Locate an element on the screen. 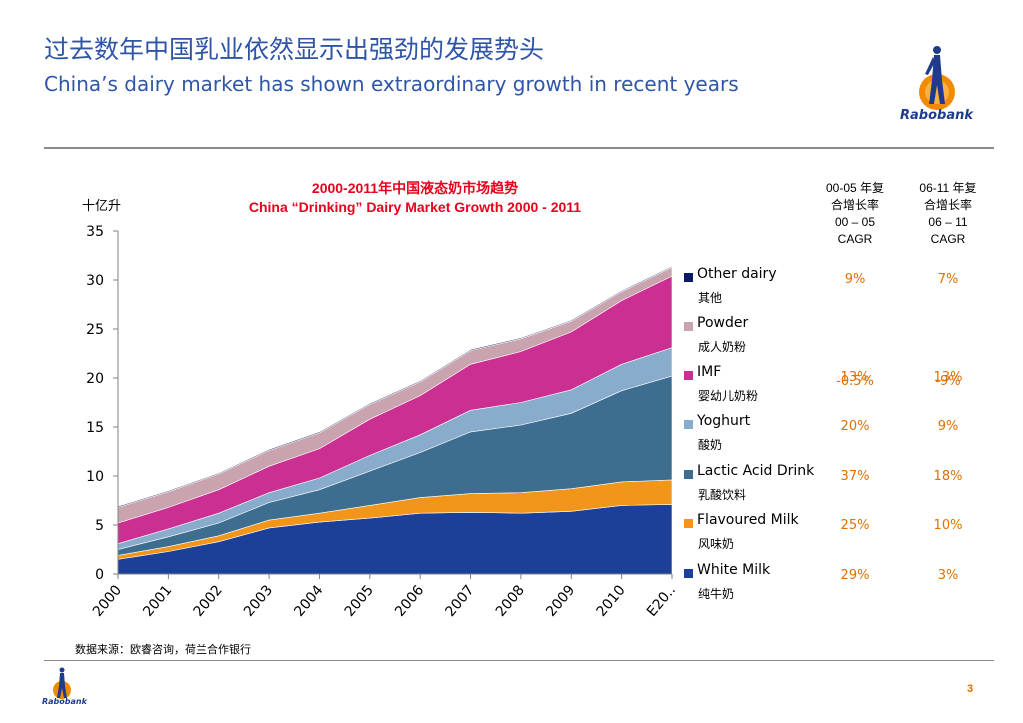 The height and width of the screenshot is (723, 1023). cagr-00-05-value: -0.5% is located at coordinates (855, 381).